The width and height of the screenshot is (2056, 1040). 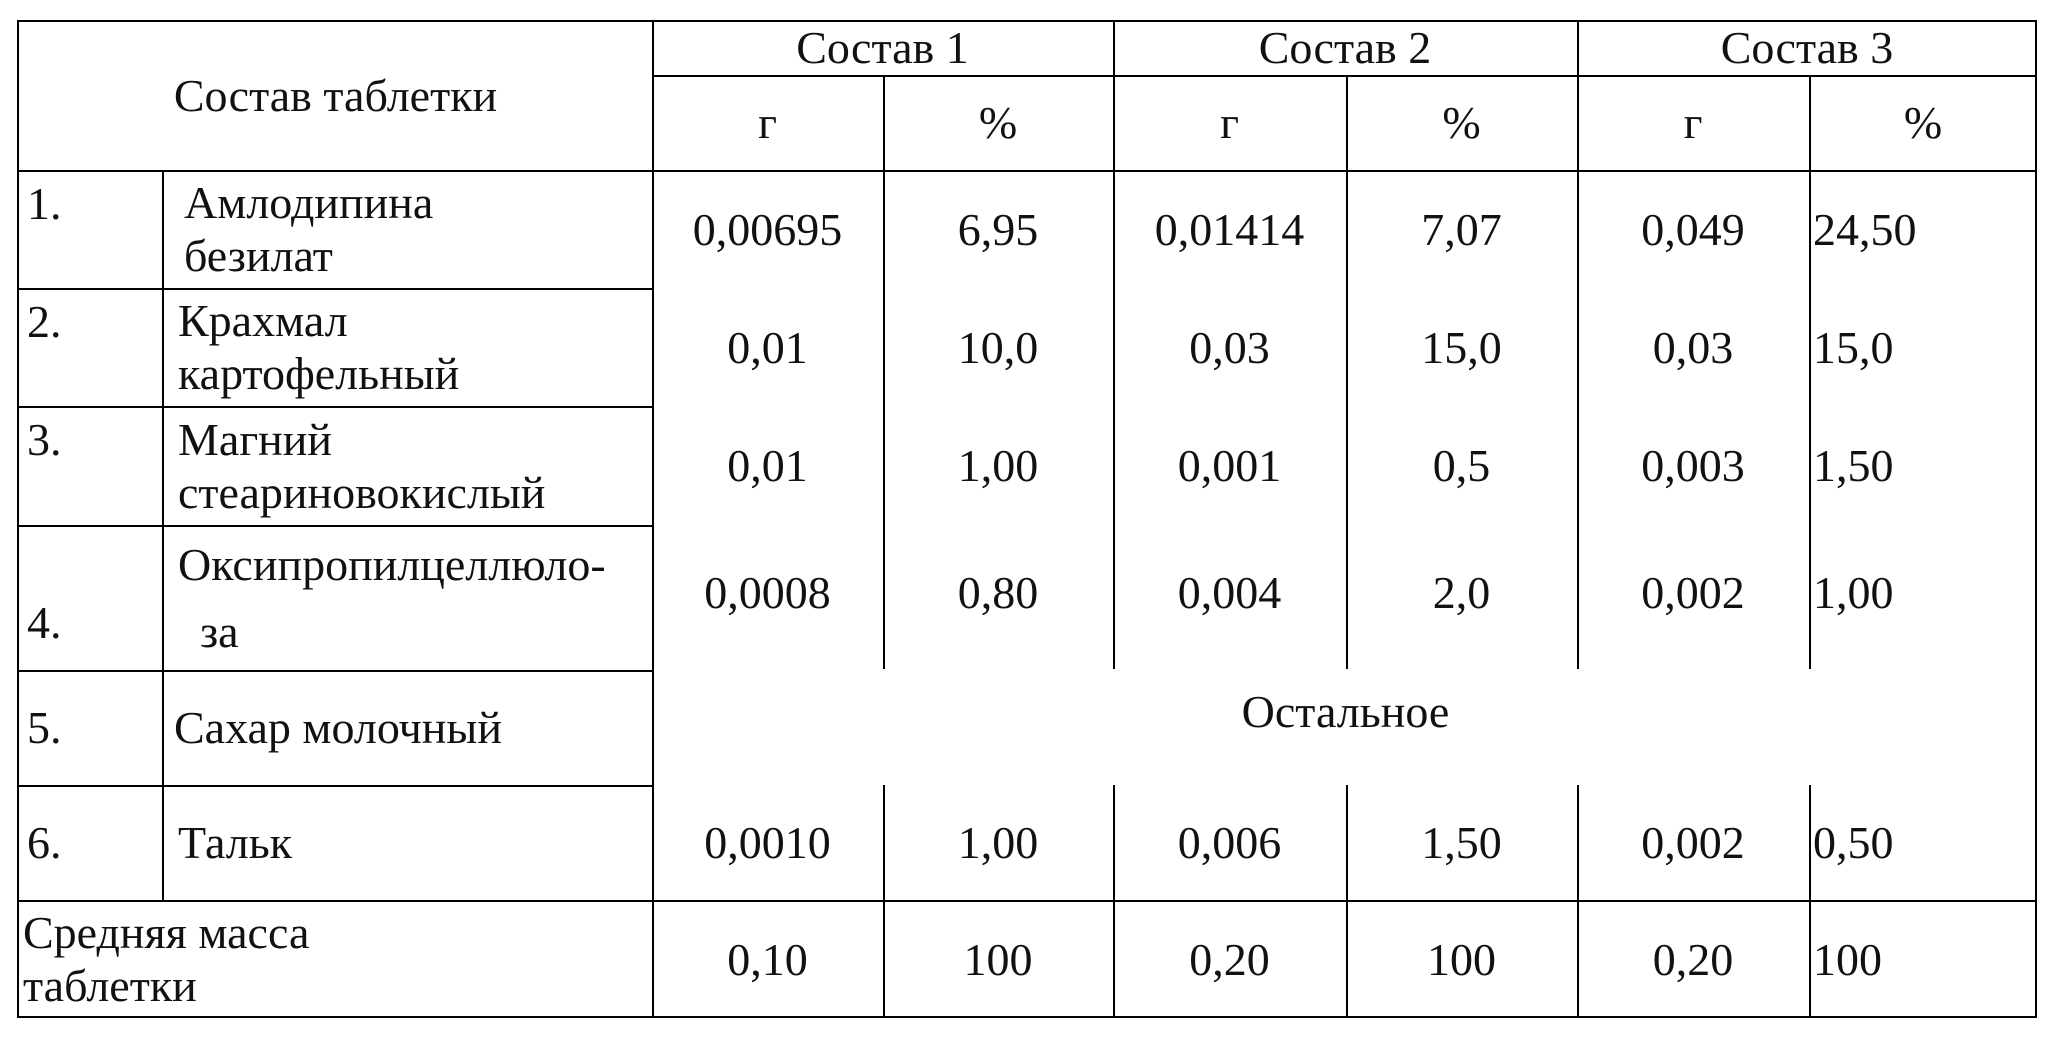 I want to click on col-divider-c12, so click(x=1114, y=372).